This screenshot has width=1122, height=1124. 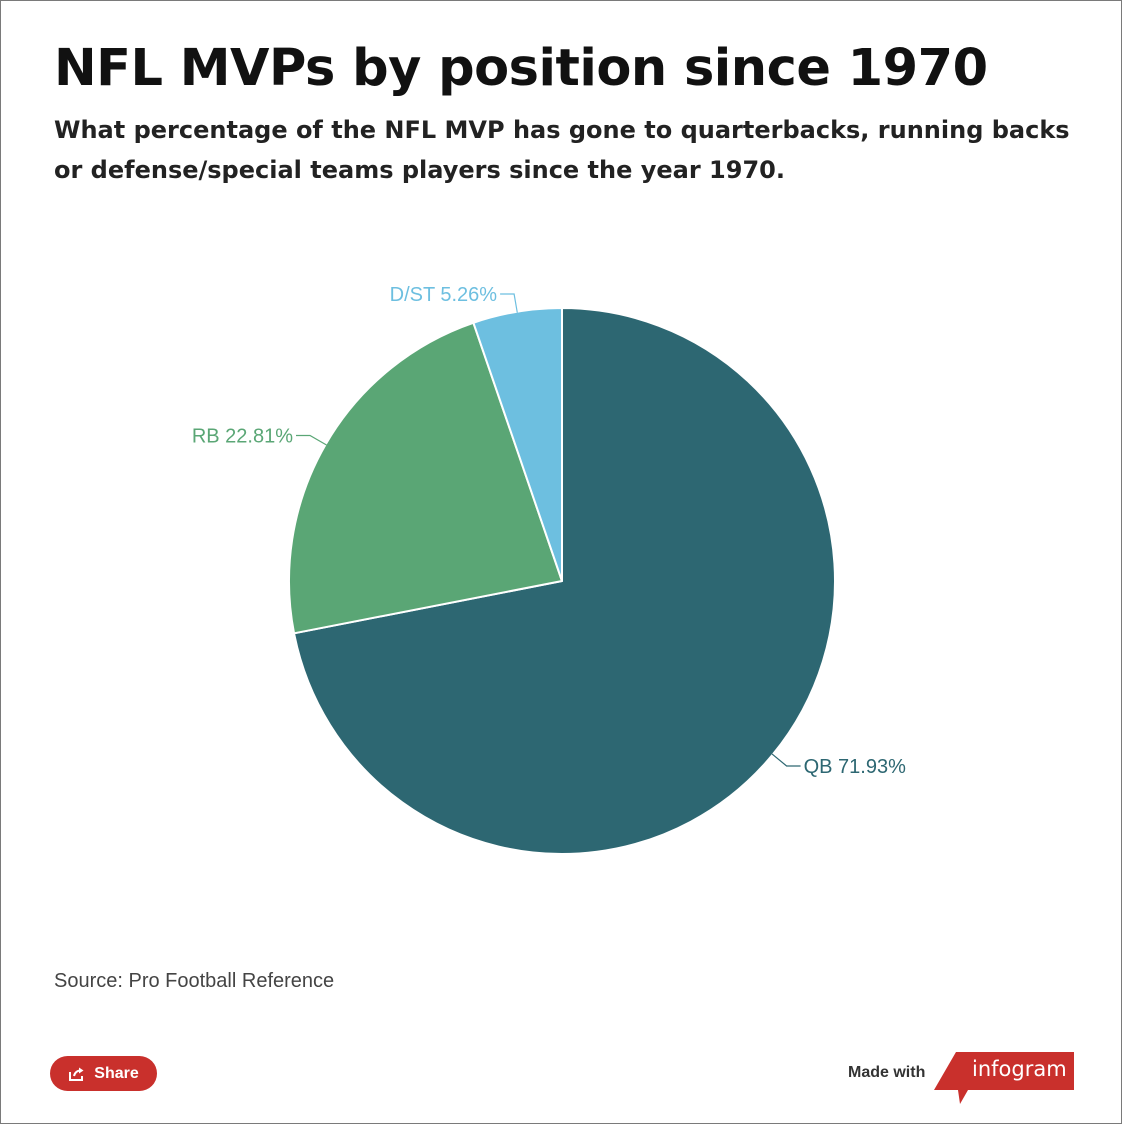 What do you see at coordinates (194, 981) in the screenshot?
I see `source-note: Source: Pro Football Reference` at bounding box center [194, 981].